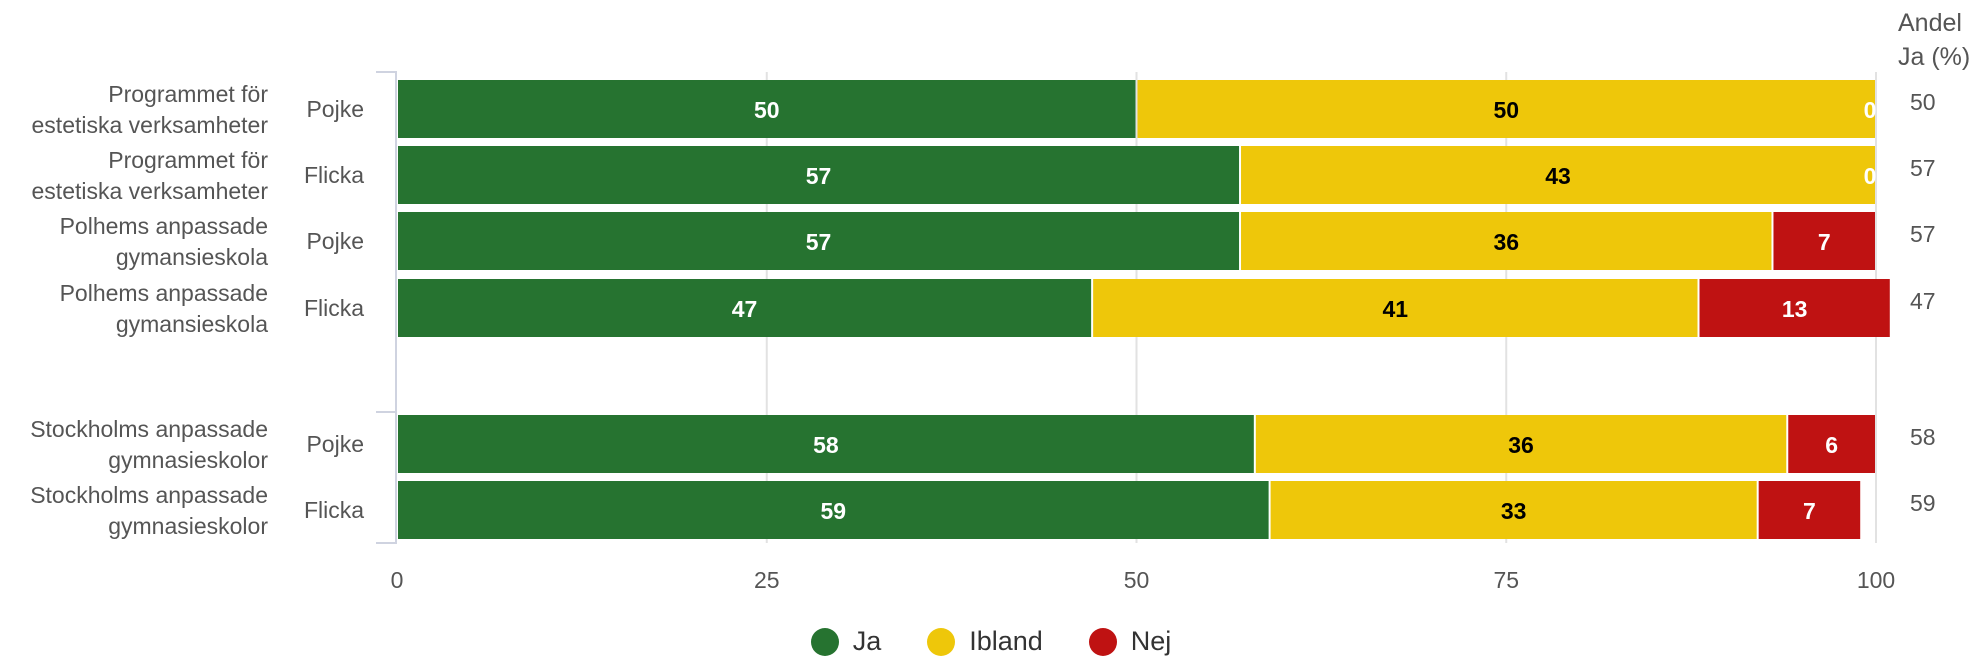  Describe the element at coordinates (1006, 641) in the screenshot. I see `legend-label-ibland: Ibland` at that location.